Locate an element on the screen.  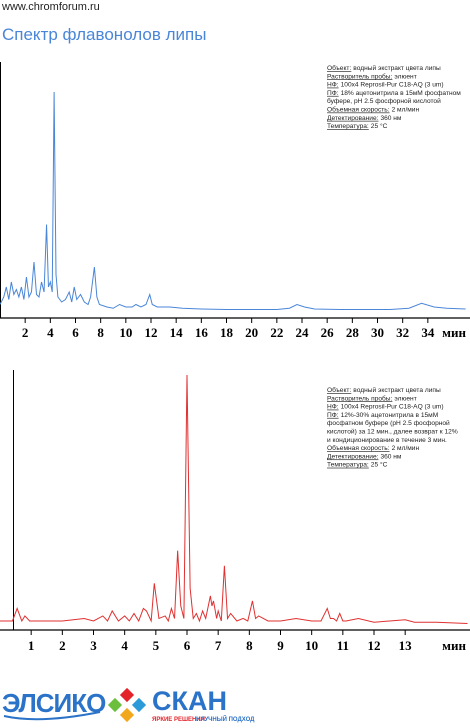
x-tick-label: 1 is located at coordinates (31, 645).